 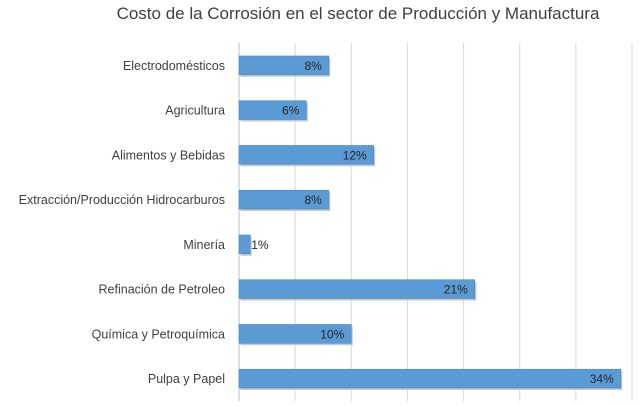 What do you see at coordinates (291, 111) in the screenshot?
I see `data-label: 6%` at bounding box center [291, 111].